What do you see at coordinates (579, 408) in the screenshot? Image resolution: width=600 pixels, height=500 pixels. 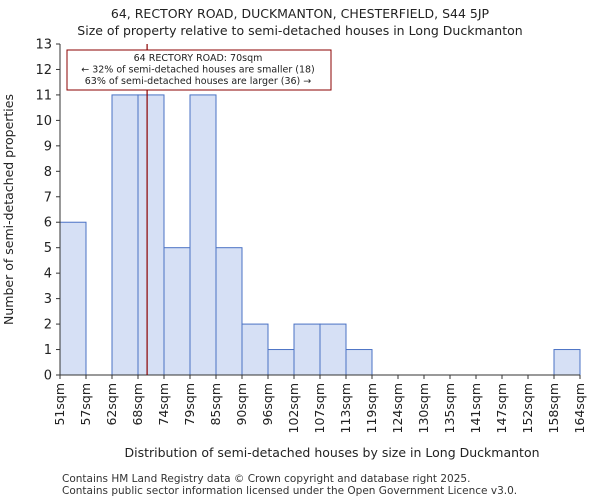 I see `x-tick-label: 164sqm` at bounding box center [579, 408].